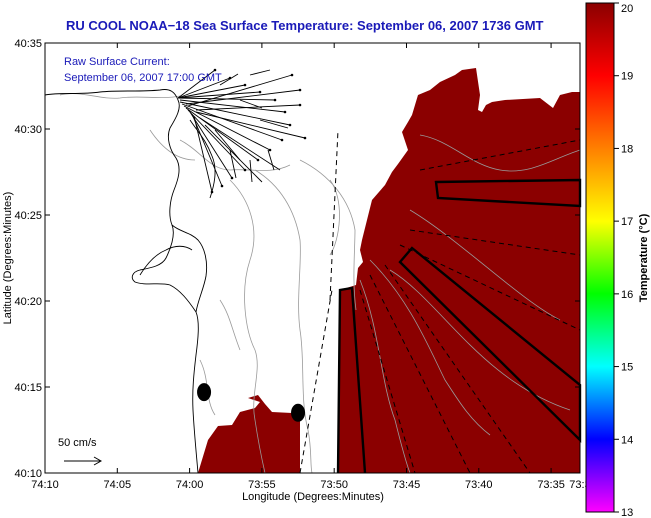 This screenshot has height=518, width=651. What do you see at coordinates (579, 485) in the screenshot?
I see `x-tick-label: 73:3` at bounding box center [579, 485].